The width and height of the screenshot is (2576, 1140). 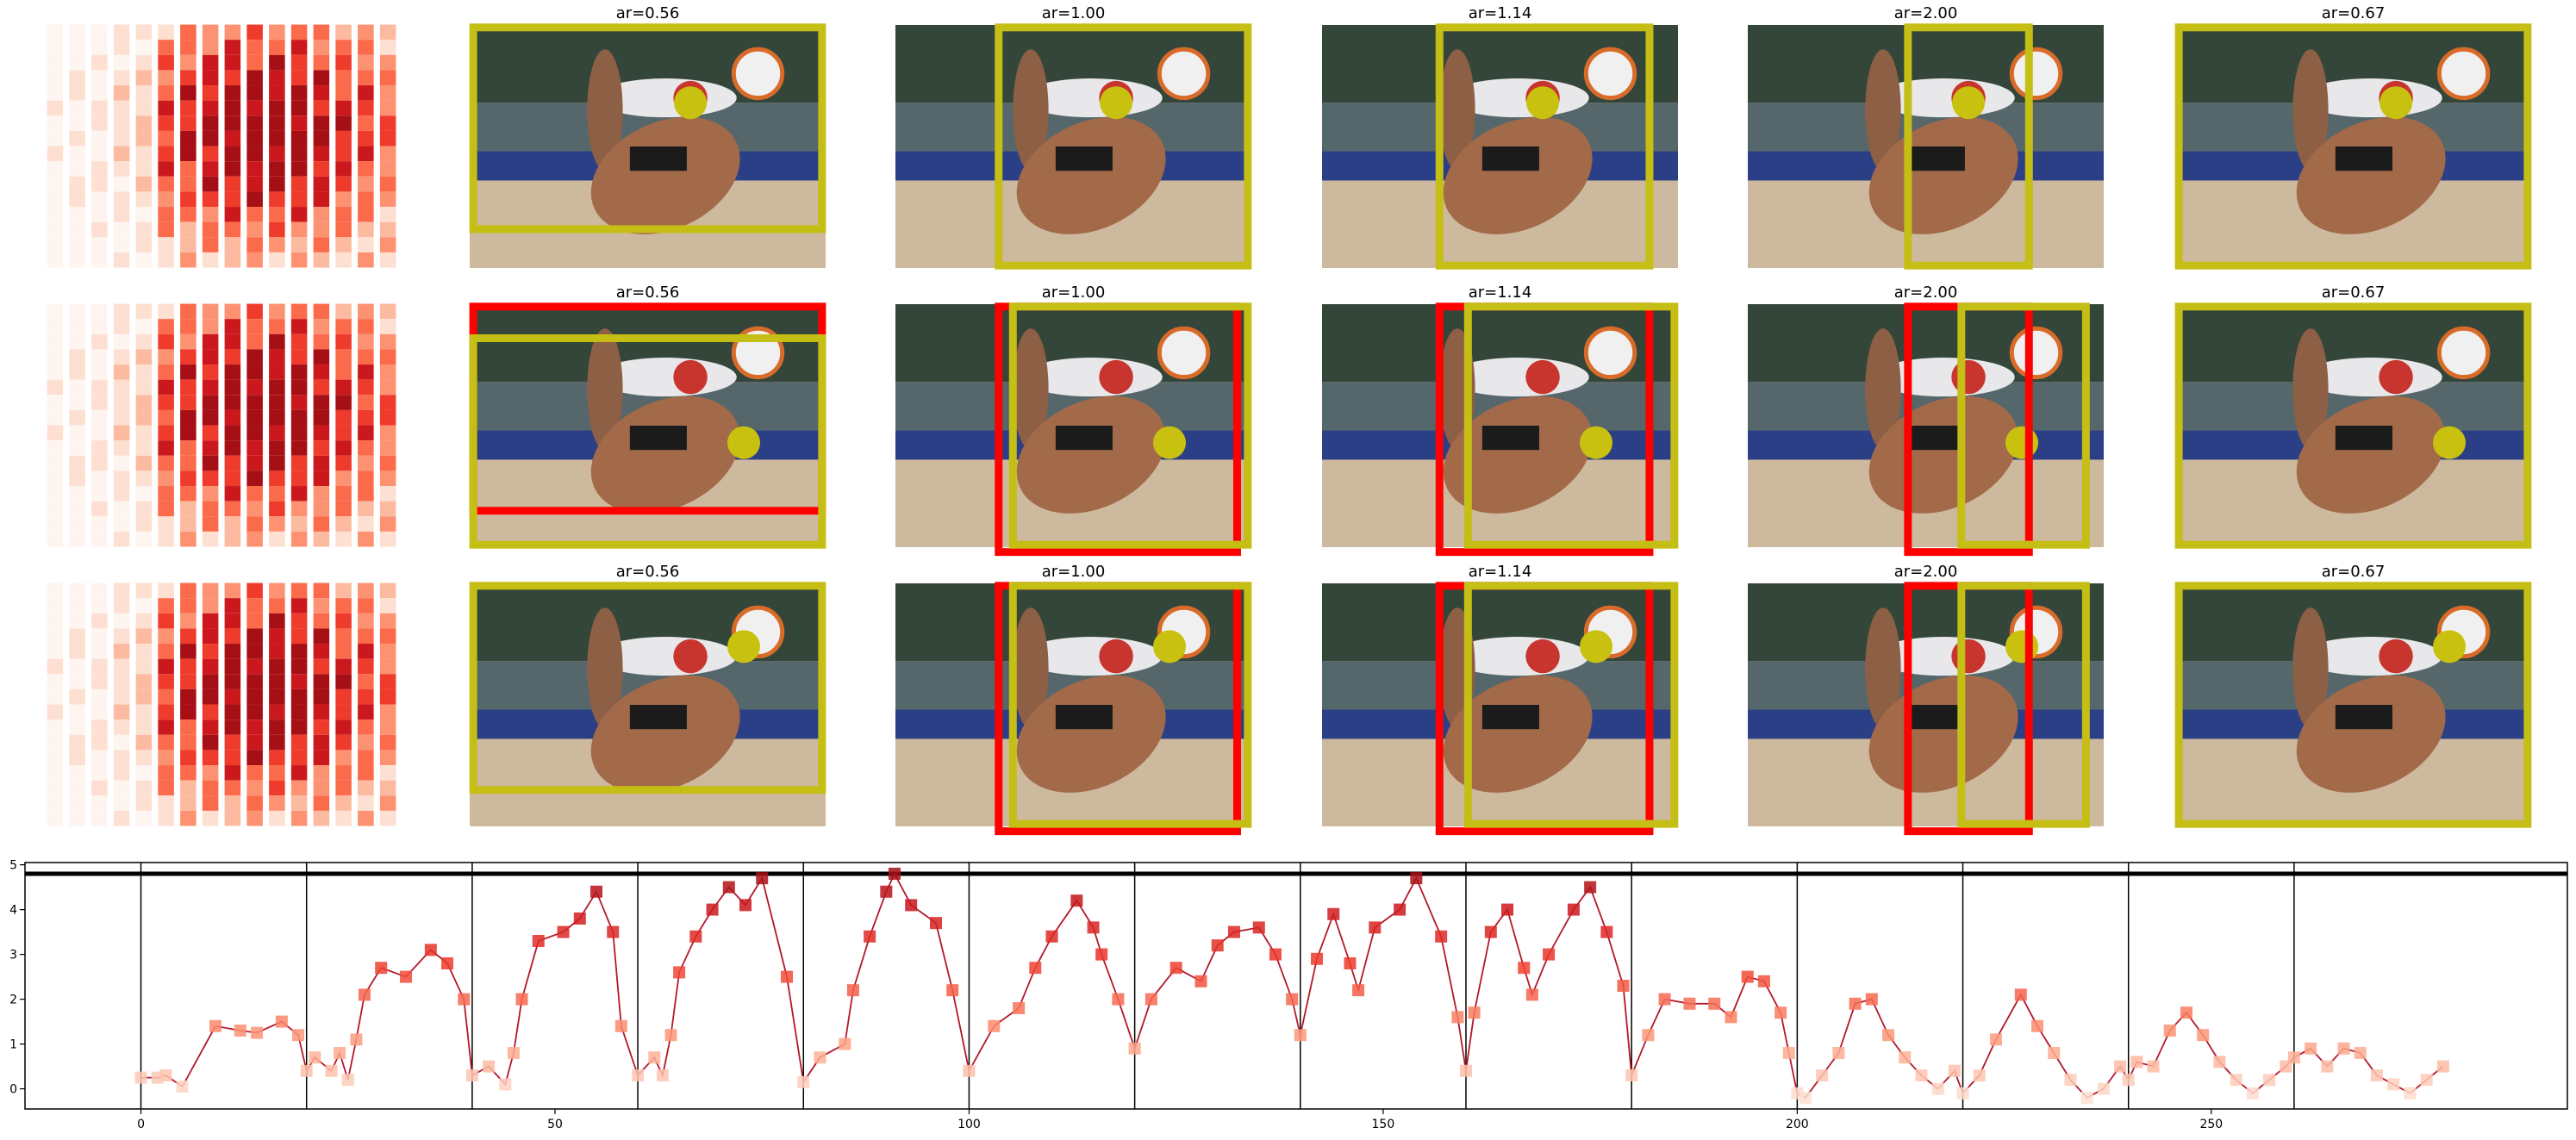 What do you see at coordinates (1073, 146) in the screenshot?
I see `photo` at bounding box center [1073, 146].